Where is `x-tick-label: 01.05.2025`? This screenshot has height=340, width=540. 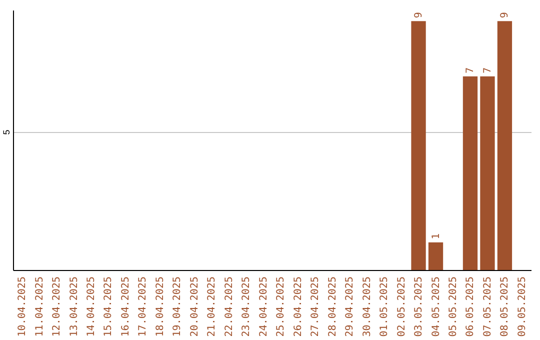 x-tick-label: 01.05.2025 is located at coordinates (384, 306).